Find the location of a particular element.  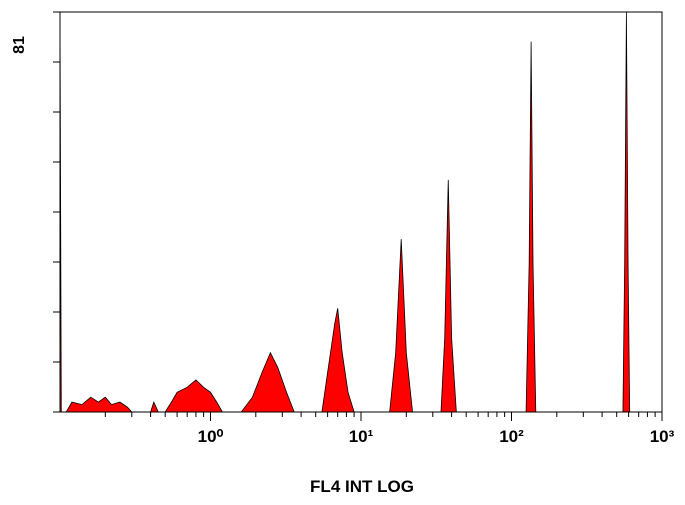

x-tick-label: 10⁰ is located at coordinates (211, 436).